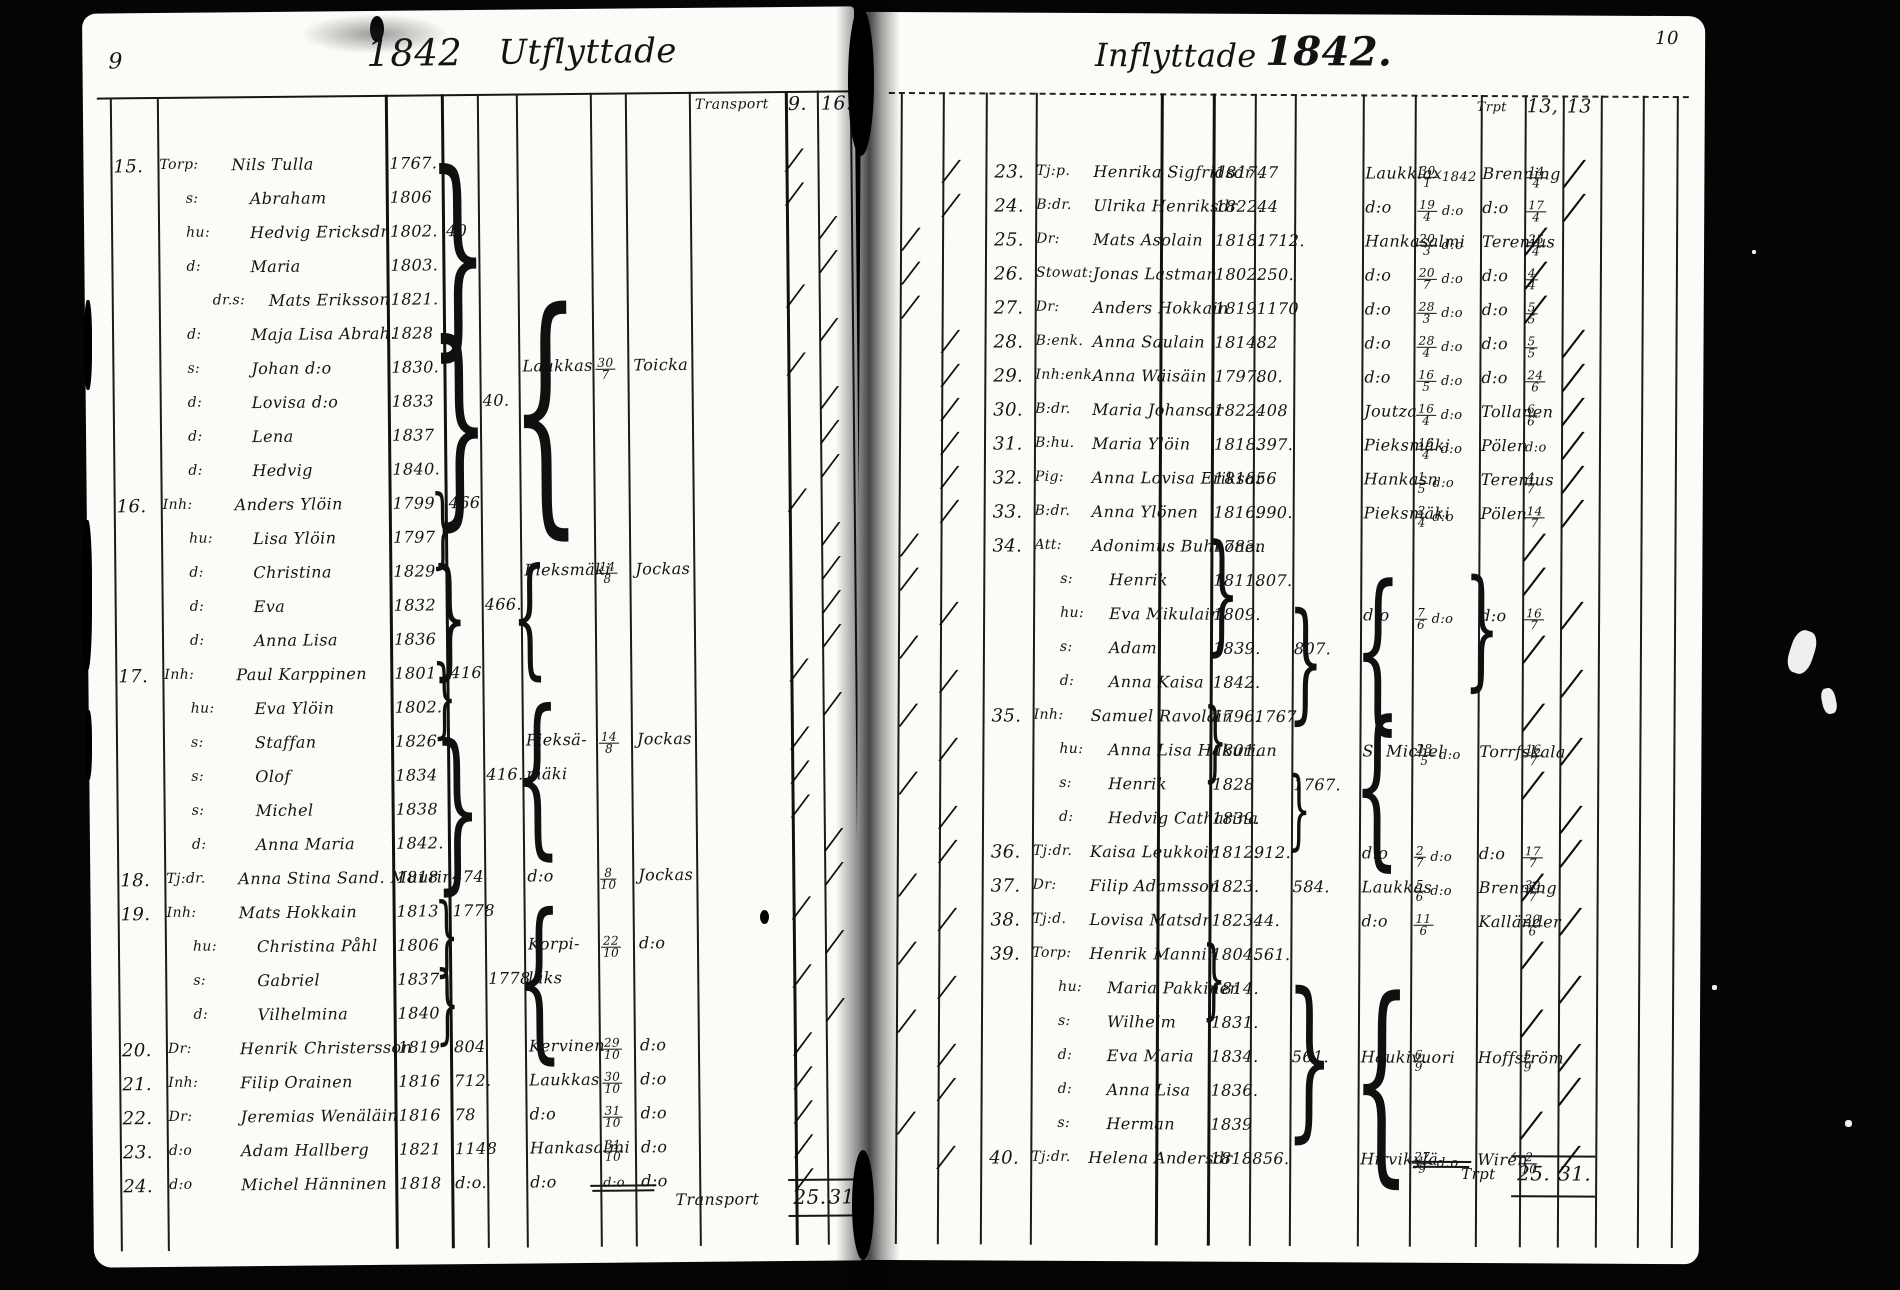 The image size is (1900, 1290). I want to click on arrival-date: 24 6, so click(1535, 381).